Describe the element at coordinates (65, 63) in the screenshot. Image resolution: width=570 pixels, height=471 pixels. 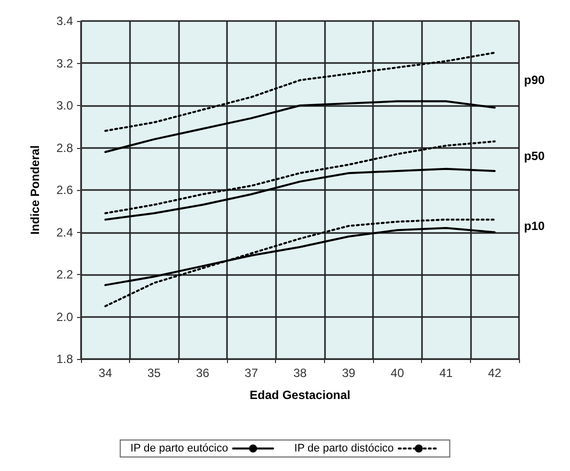
I see `y-tick-label: 3.2` at that location.